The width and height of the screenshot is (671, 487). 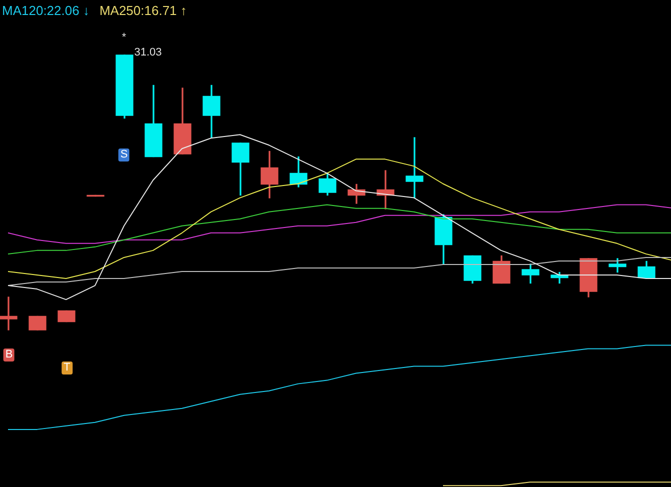 I want to click on annotation: B, so click(x=9, y=355).